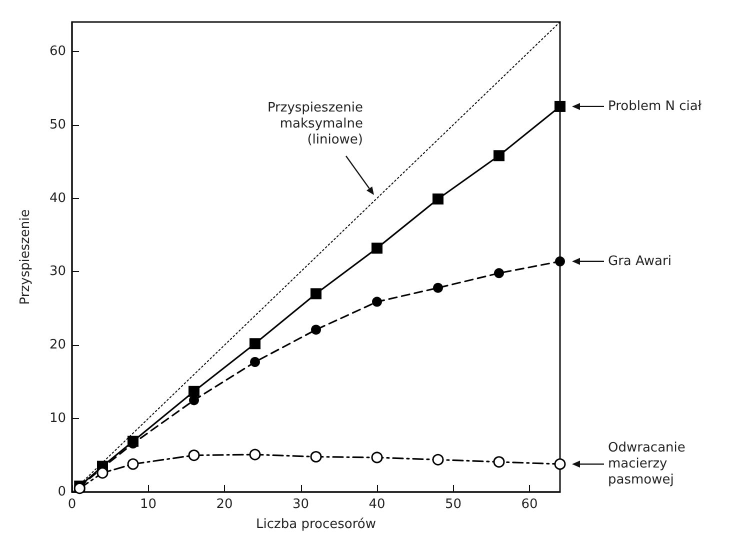 The width and height of the screenshot is (743, 547). I want to click on y-tick-label: 50, so click(57, 124).